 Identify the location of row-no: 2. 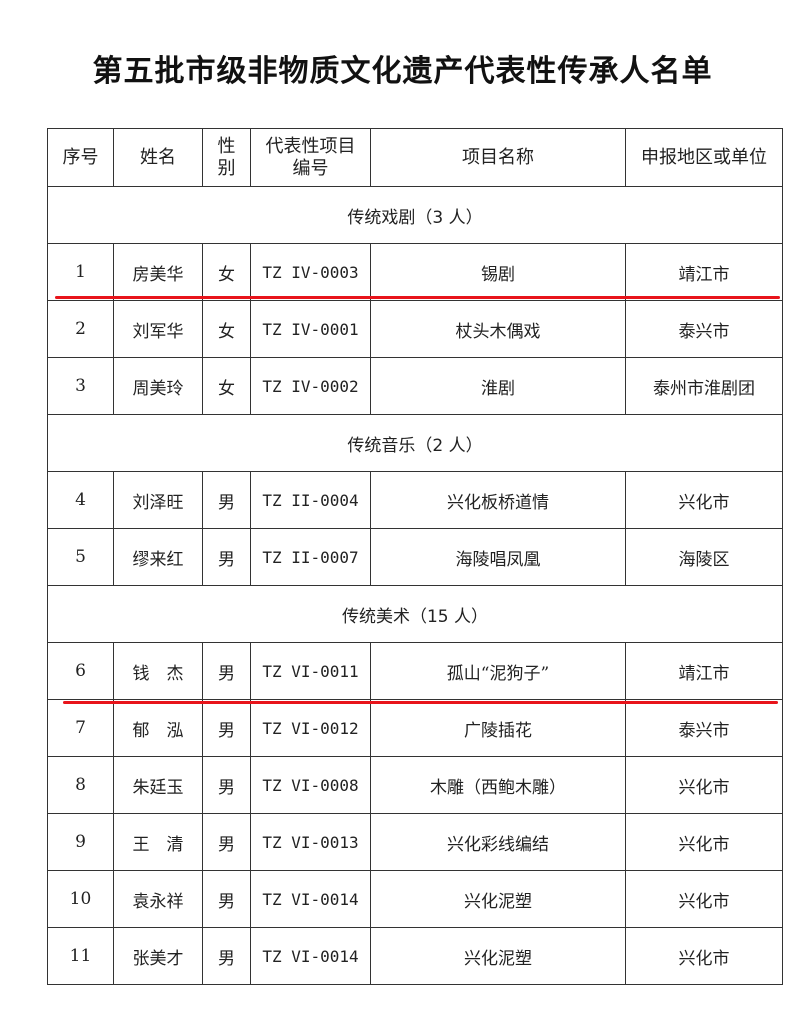
(80, 329).